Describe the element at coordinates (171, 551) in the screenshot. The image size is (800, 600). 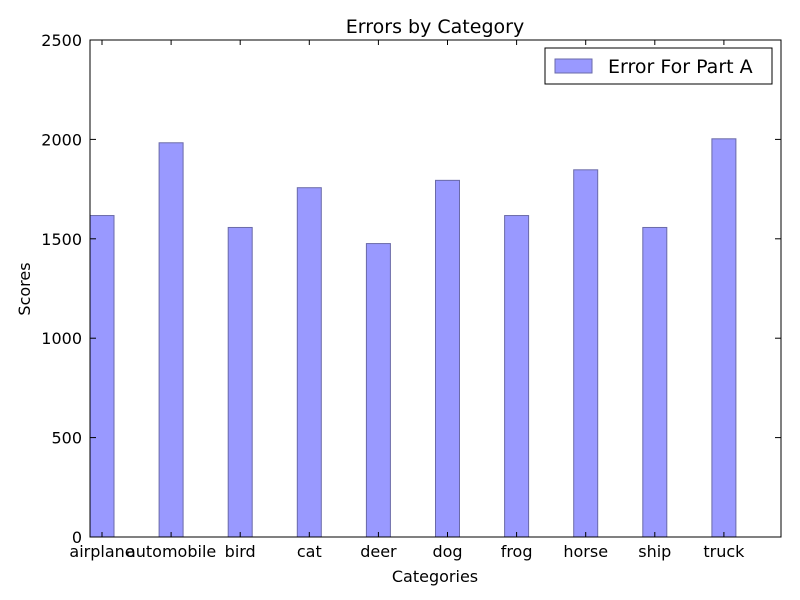
I see `x-tick-label: automobile` at that location.